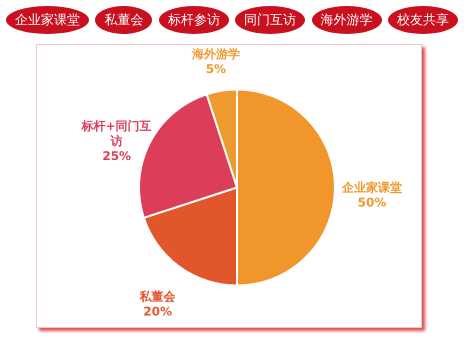 This screenshot has height=339, width=464. I want to click on slice-label: 企业家课堂, so click(371, 187).